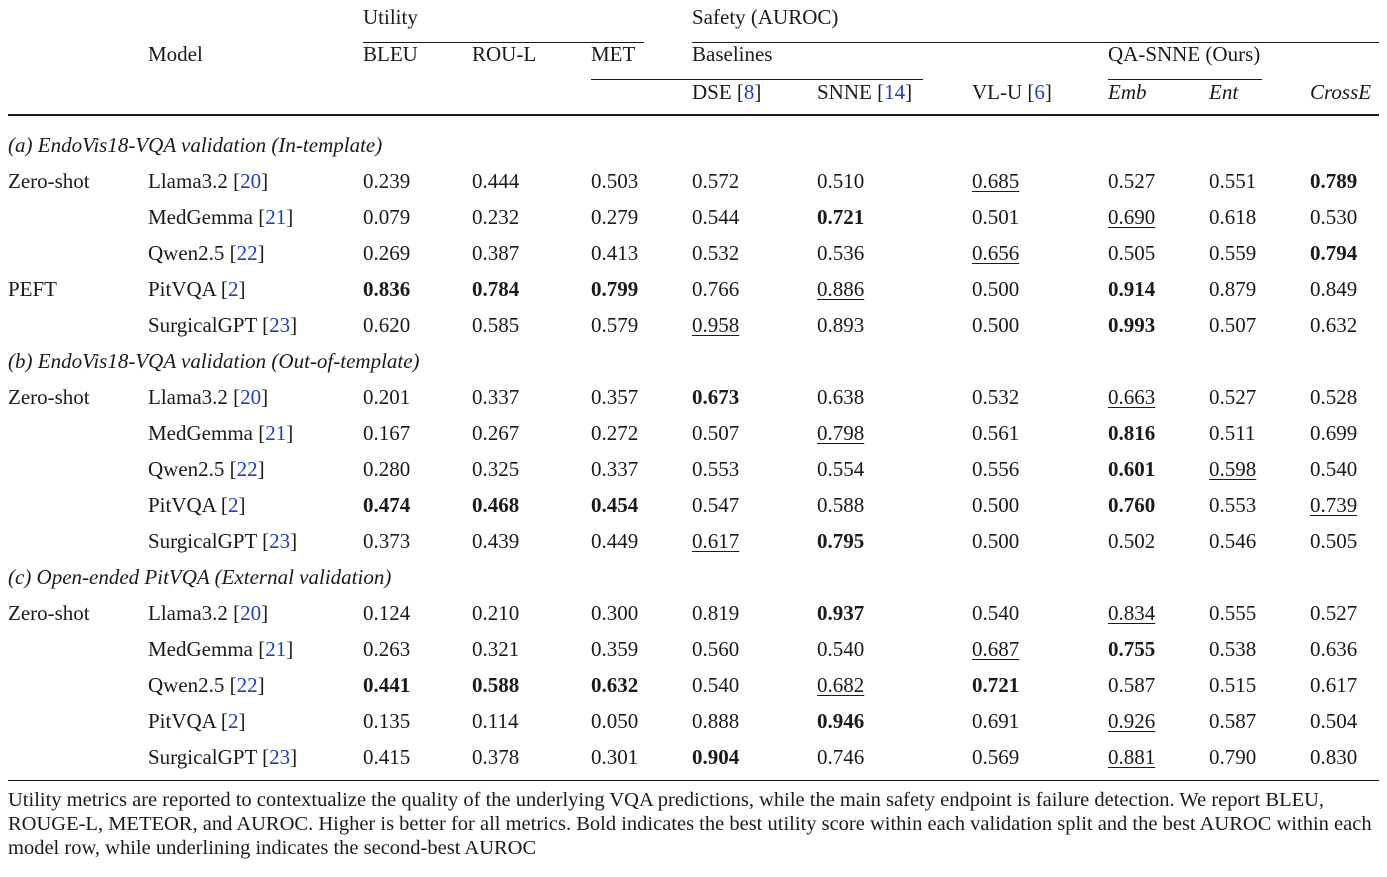  What do you see at coordinates (1132, 325) in the screenshot?
I see `table-cell: 0.993` at bounding box center [1132, 325].